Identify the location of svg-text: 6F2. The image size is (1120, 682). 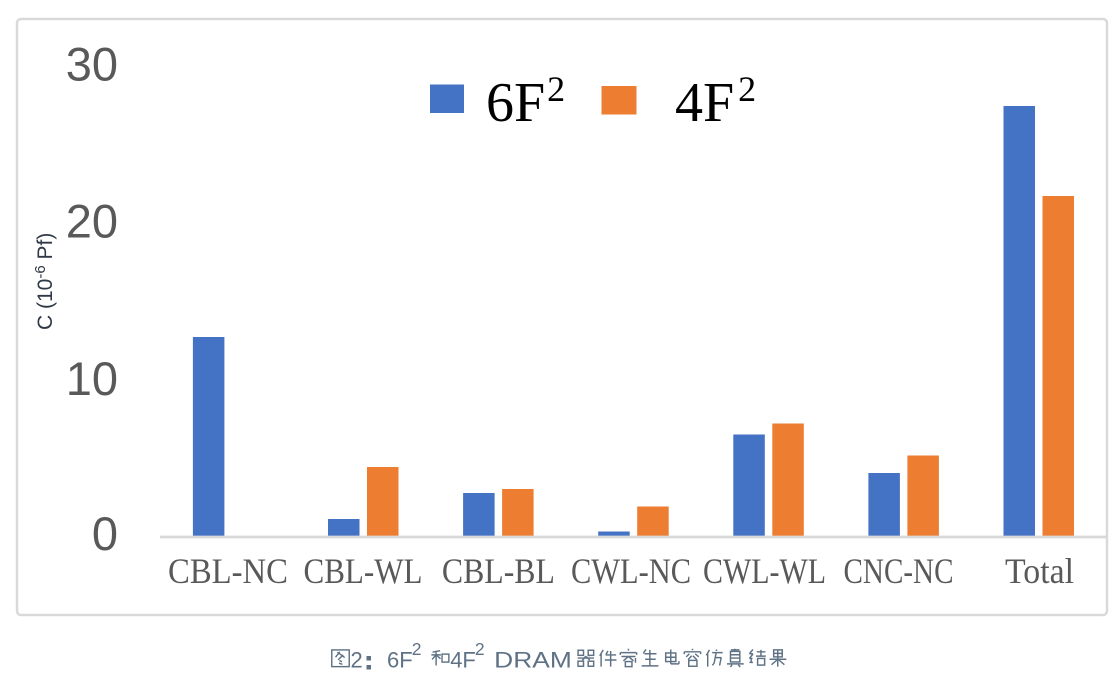
(525, 101).